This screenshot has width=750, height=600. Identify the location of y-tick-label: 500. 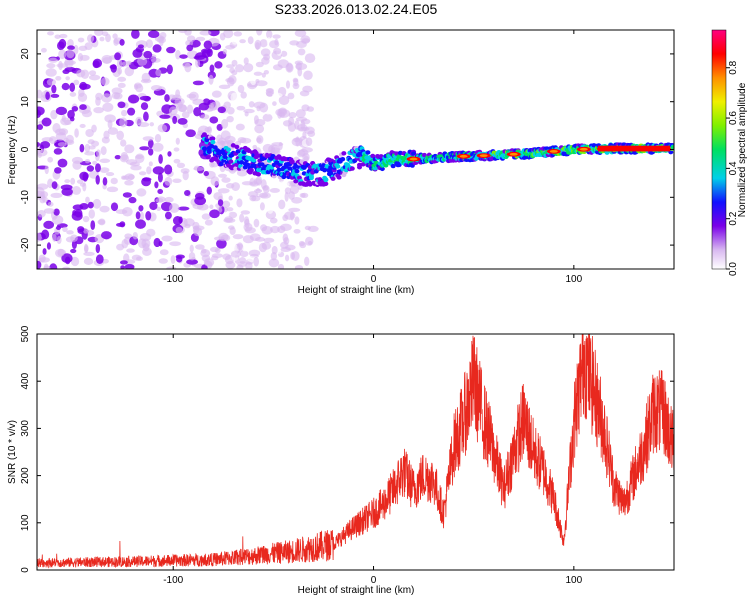
(25, 333).